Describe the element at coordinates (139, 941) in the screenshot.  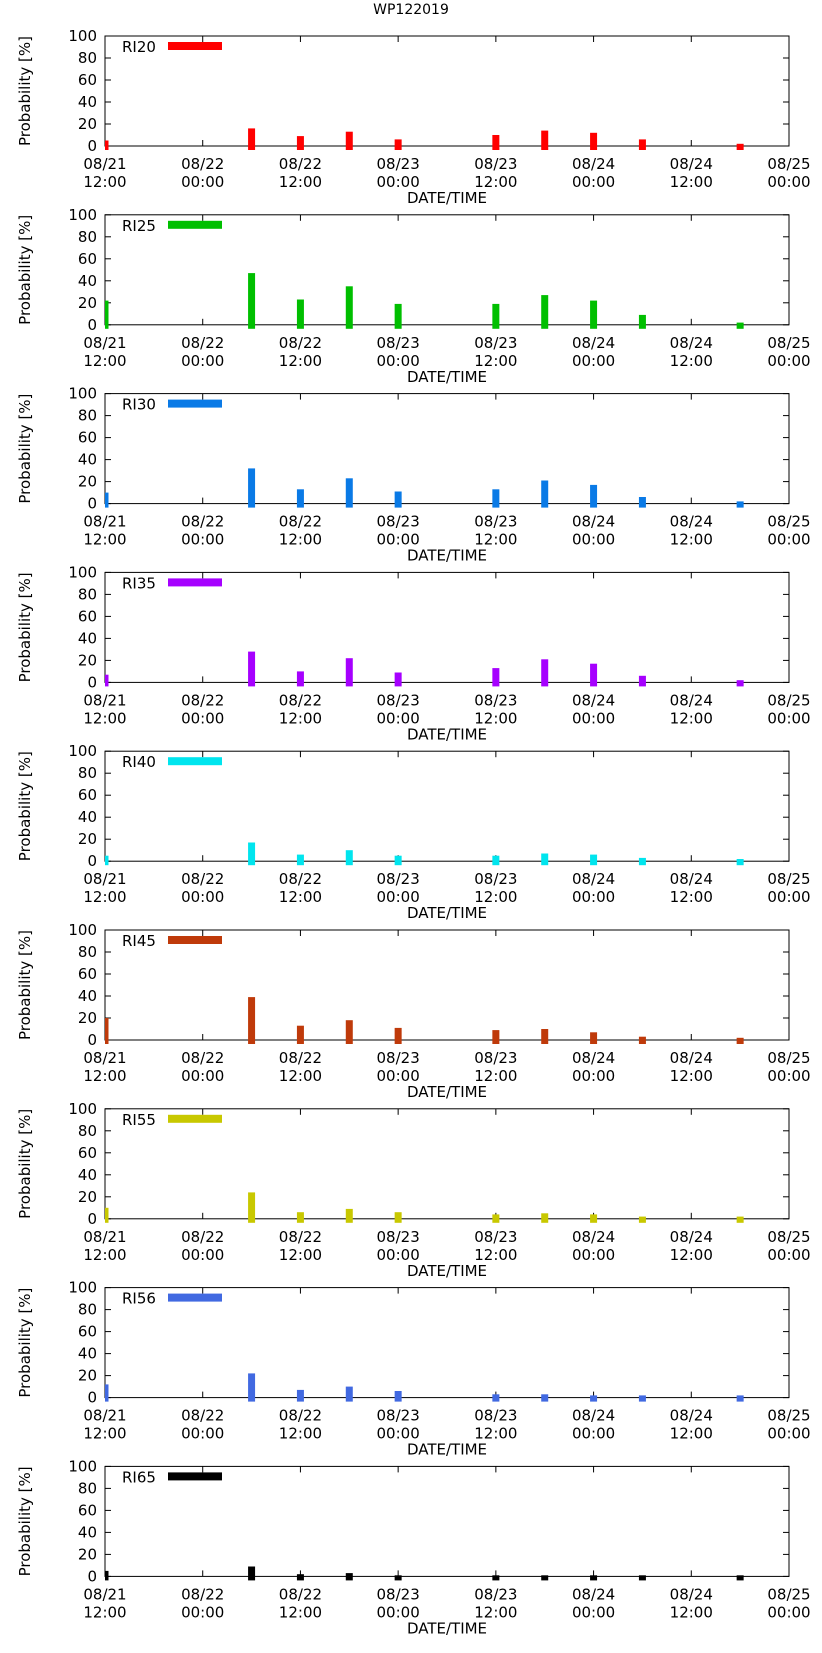
I see `legend-label: RI45` at that location.